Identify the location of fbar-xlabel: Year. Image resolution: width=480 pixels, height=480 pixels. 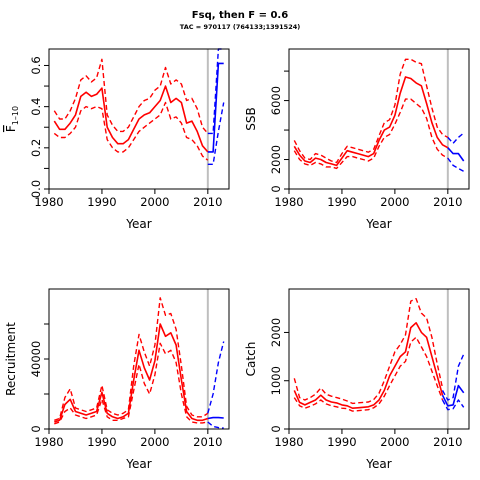
(138, 224).